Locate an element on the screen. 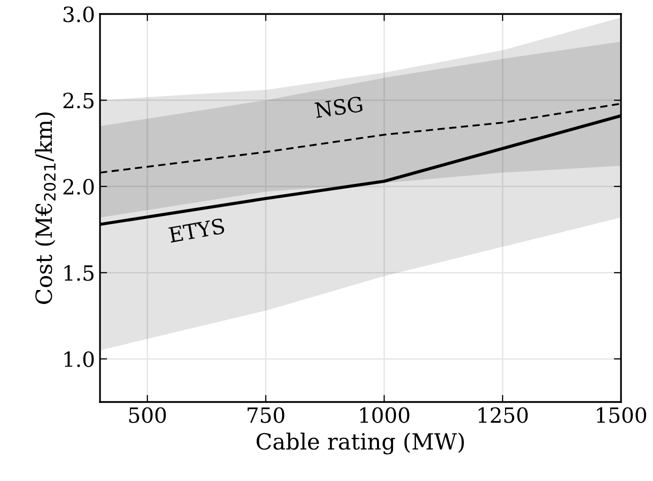 The image size is (653, 481). y-tick-label: 1.0 is located at coordinates (79, 359).